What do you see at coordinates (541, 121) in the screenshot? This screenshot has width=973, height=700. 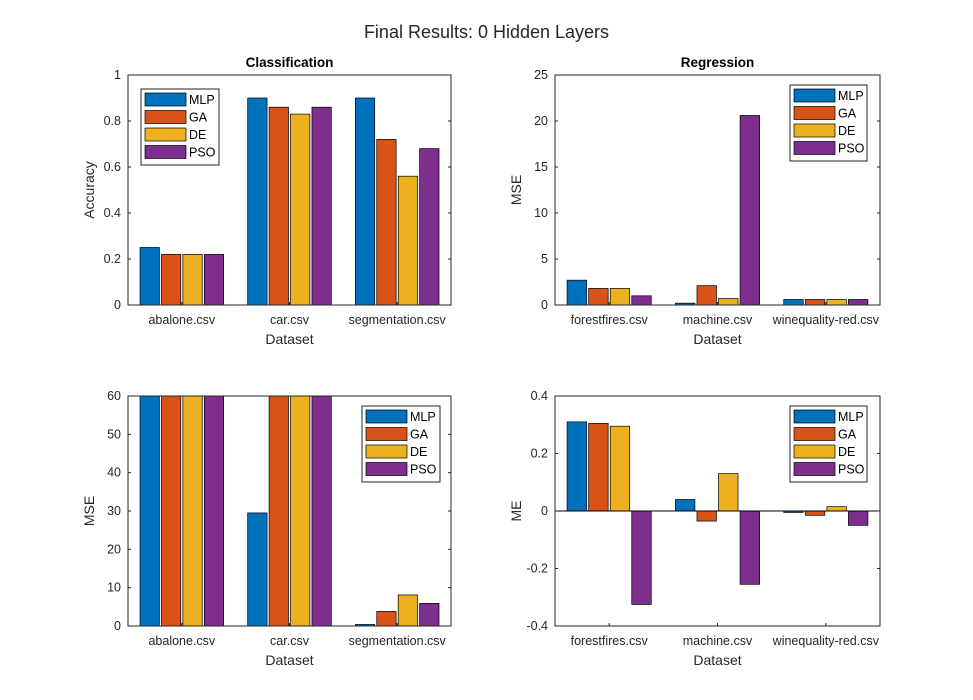 I see `y-tick-label: 20` at bounding box center [541, 121].